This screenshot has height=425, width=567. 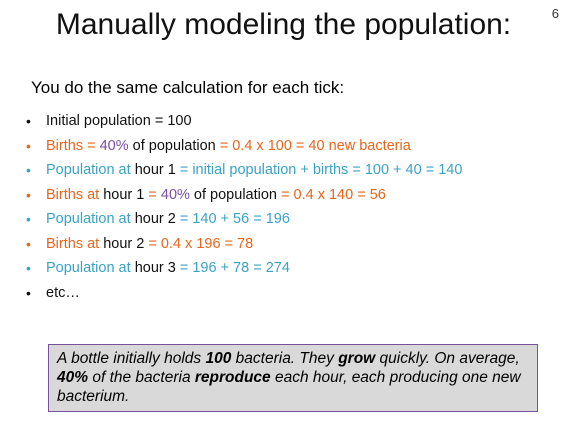 I want to click on bullet-text-segment: = 0.4 x 140 = 56, so click(x=333, y=194).